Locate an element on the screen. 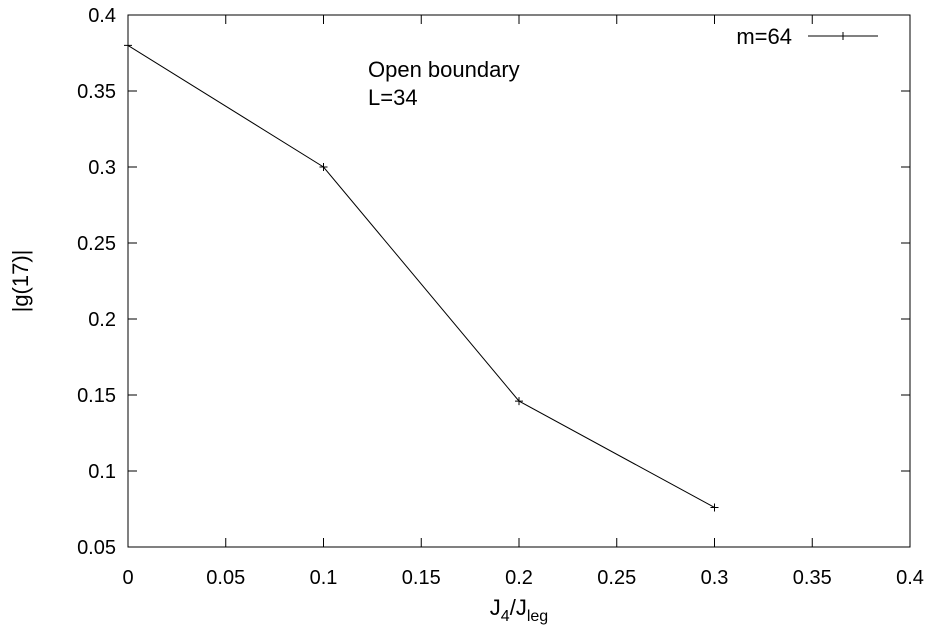 Image resolution: width=935 pixels, height=639 pixels. y-tick-label: 0.35 is located at coordinates (96, 92).